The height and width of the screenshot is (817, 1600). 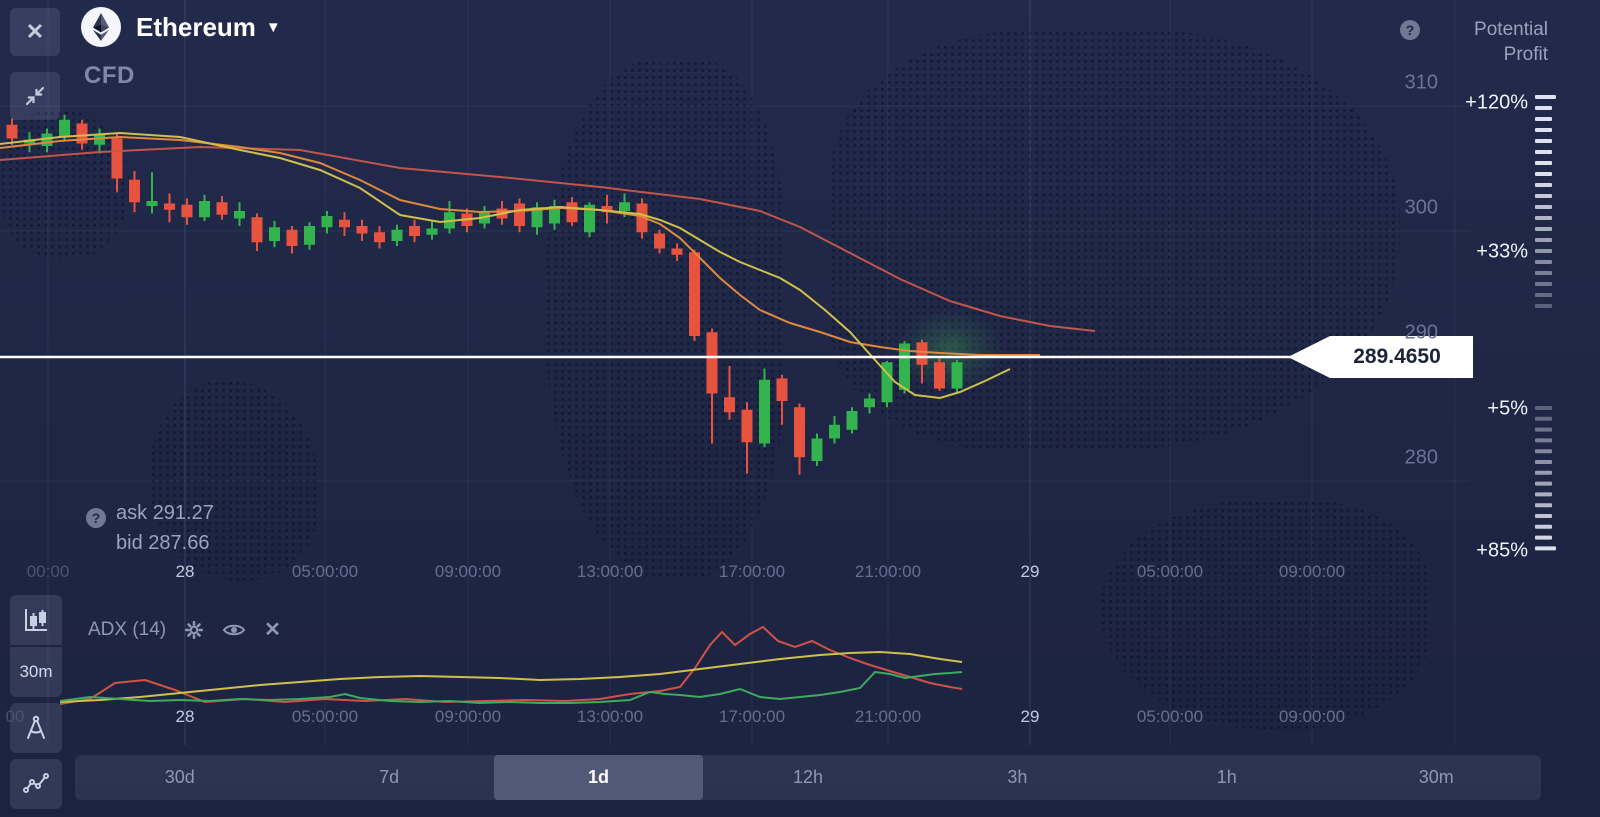 What do you see at coordinates (1421, 82) in the screenshot?
I see `price-axis-label: 310` at bounding box center [1421, 82].